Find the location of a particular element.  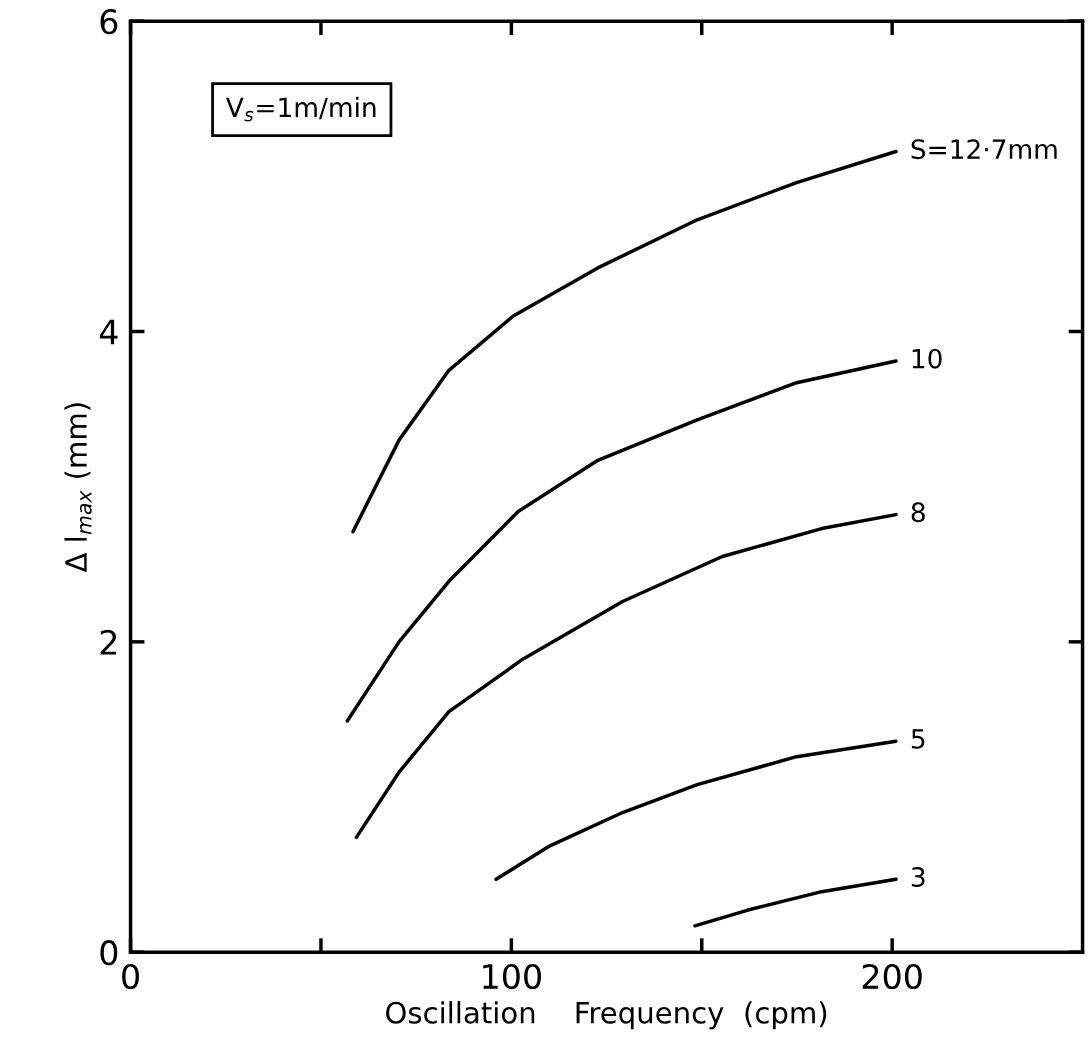

series-label: 8 is located at coordinates (918, 512).